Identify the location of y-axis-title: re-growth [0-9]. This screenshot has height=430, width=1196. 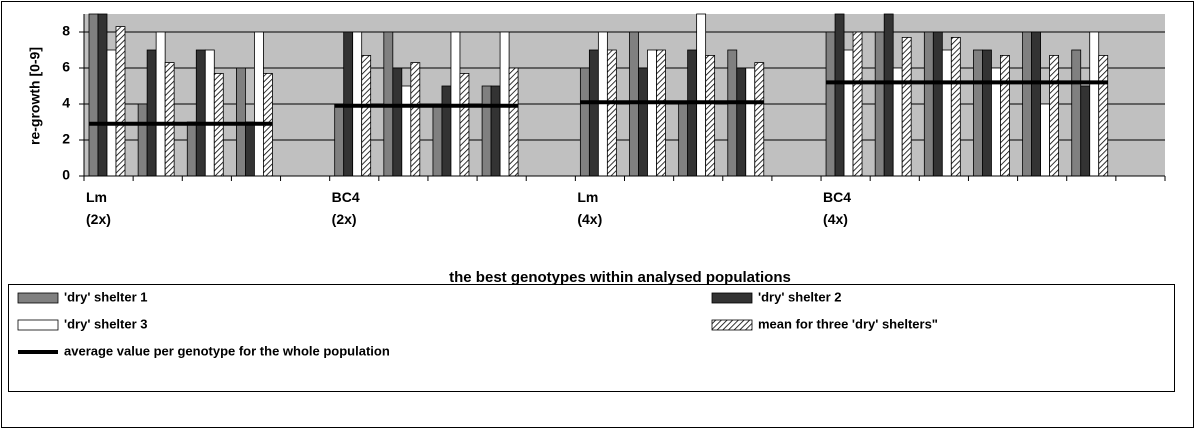
(35, 96).